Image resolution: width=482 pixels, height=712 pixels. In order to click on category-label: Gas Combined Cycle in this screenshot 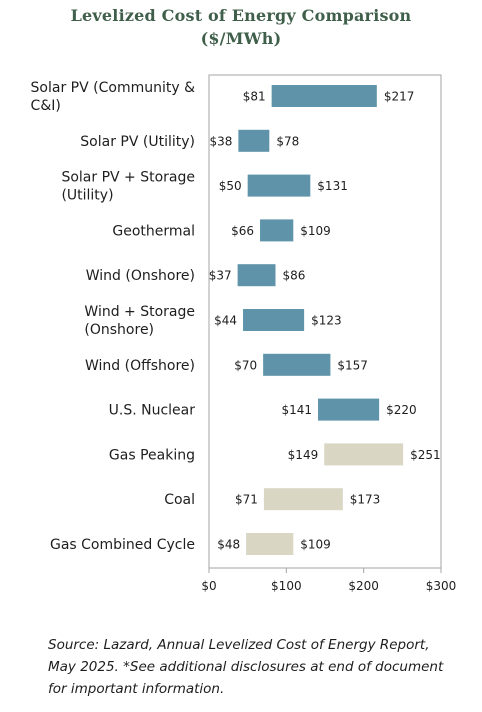, I will do `click(122, 545)`.